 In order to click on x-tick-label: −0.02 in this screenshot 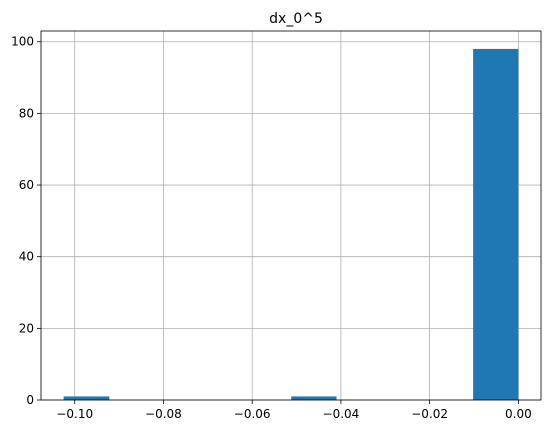, I will do `click(429, 414)`.